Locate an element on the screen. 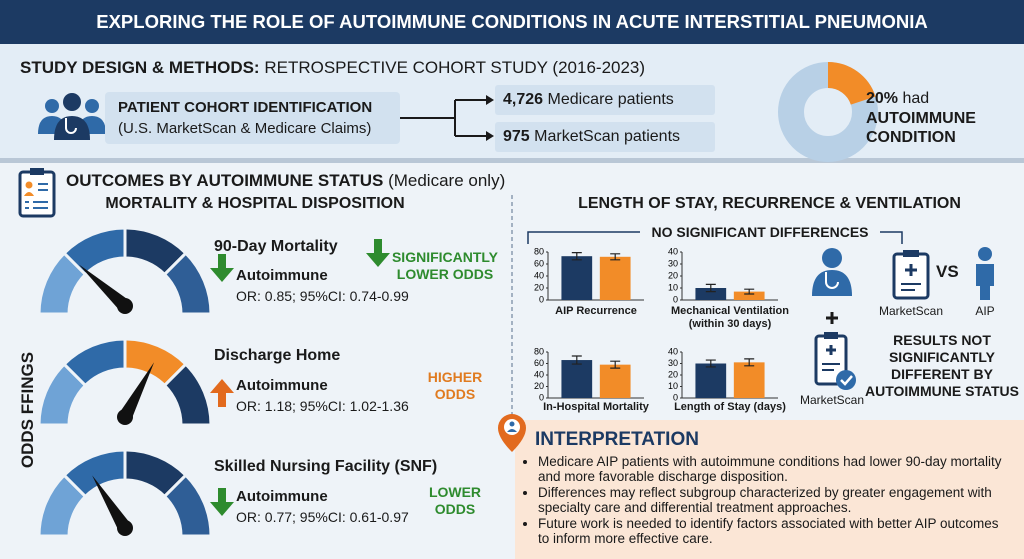 The height and width of the screenshot is (559, 1024). interpretation-band is located at coordinates (769, 489).